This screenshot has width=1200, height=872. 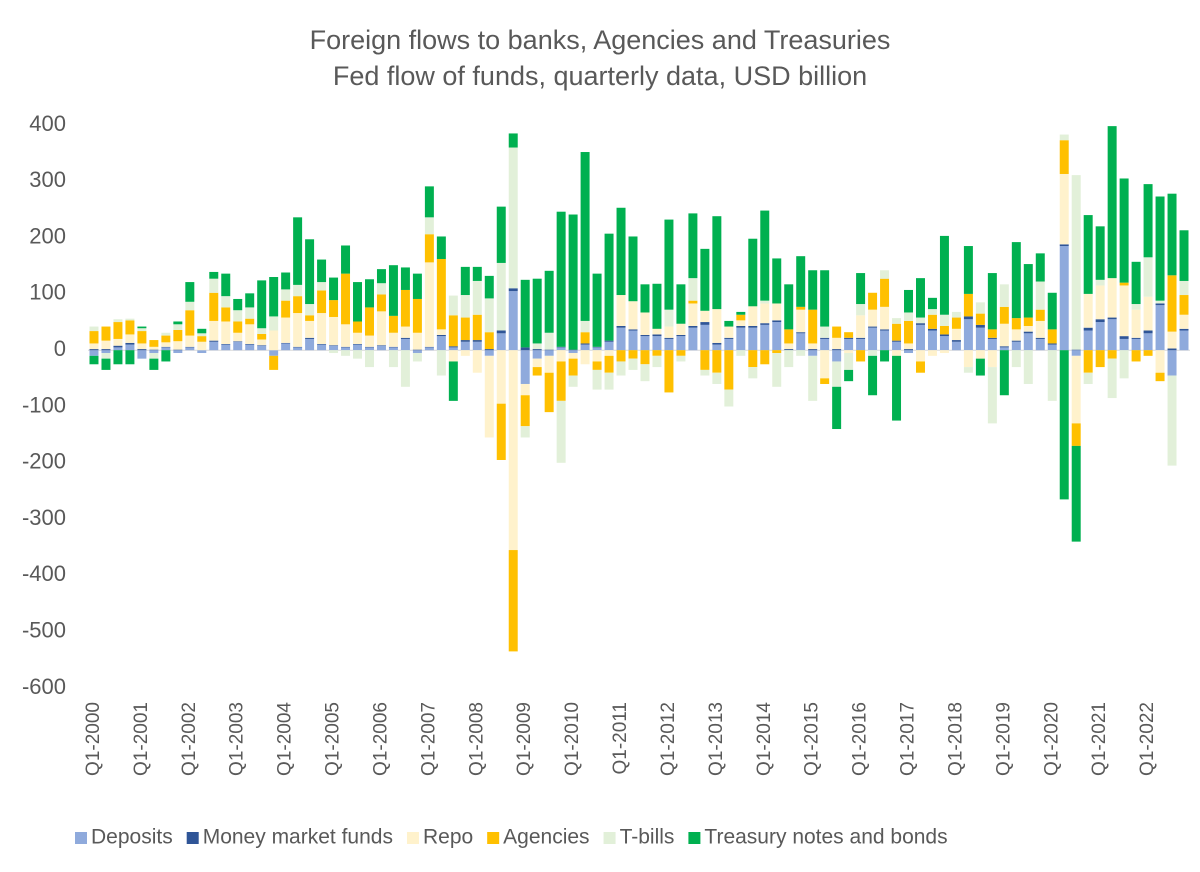 What do you see at coordinates (428, 739) in the screenshot?
I see `x-tick-label: Q1-2007` at bounding box center [428, 739].